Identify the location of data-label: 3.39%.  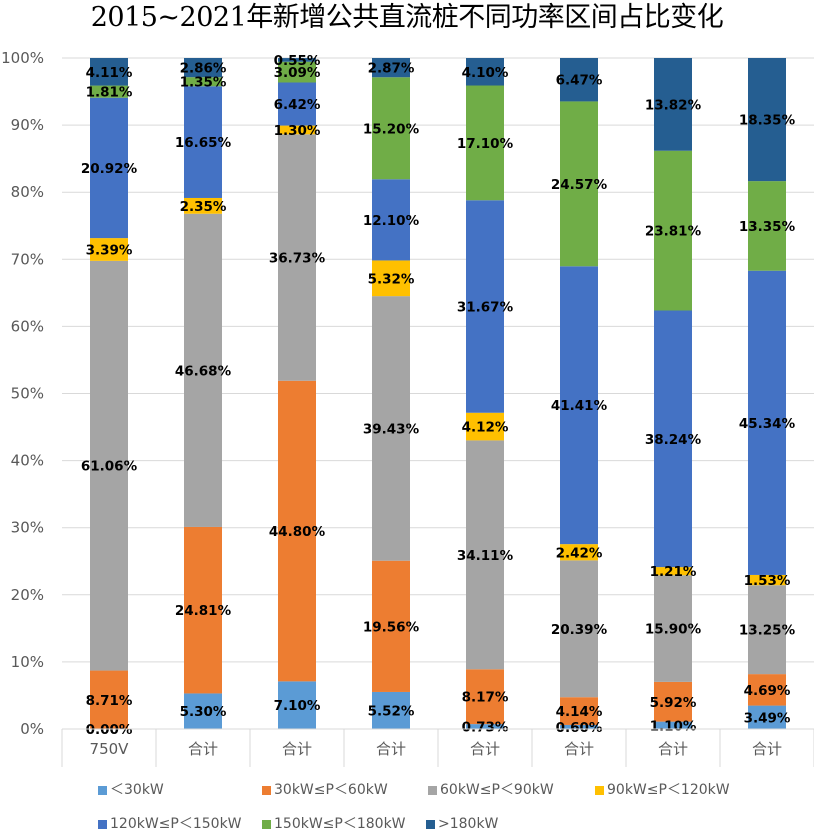
(109, 250).